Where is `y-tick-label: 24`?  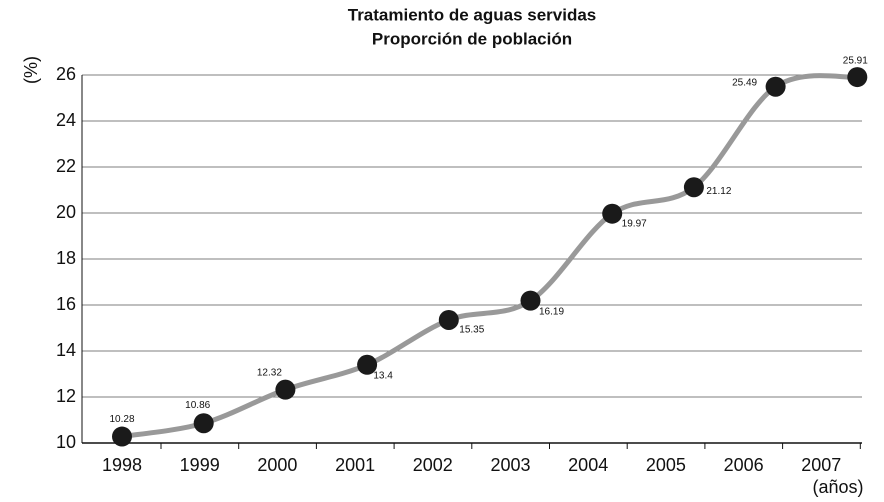
y-tick-label: 24 is located at coordinates (66, 120).